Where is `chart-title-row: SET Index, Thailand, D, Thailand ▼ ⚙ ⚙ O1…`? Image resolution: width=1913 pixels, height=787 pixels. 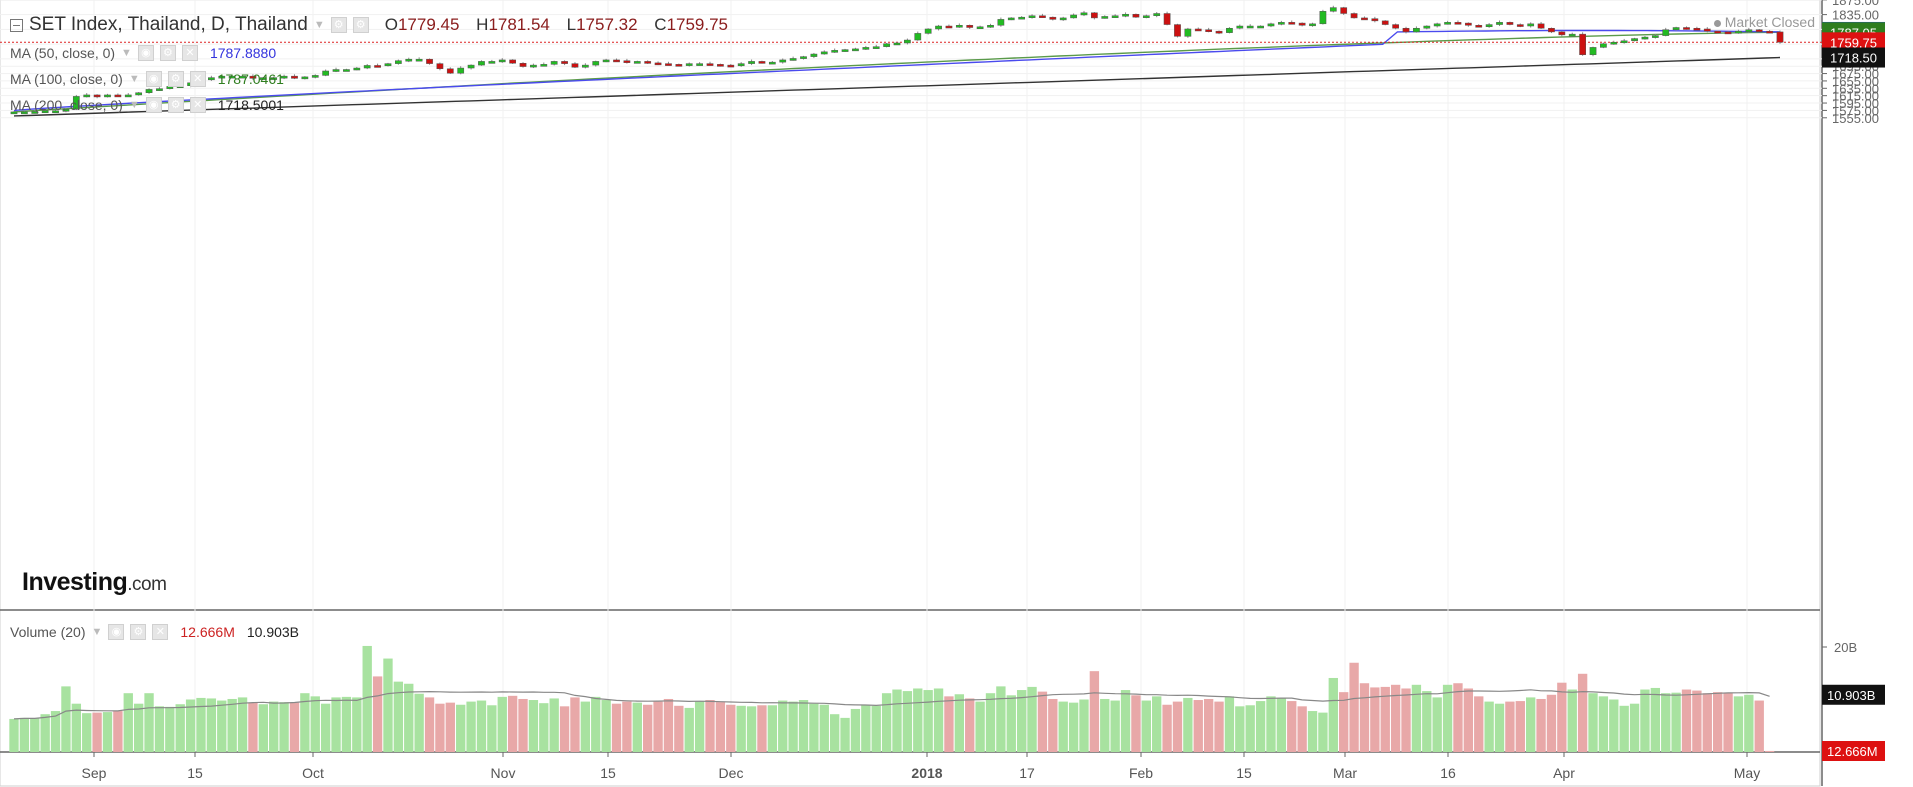
chart-title-row: SET Index, Thailand, D, Thailand ▼ ⚙ ⚙ O1… is located at coordinates (375, 25).